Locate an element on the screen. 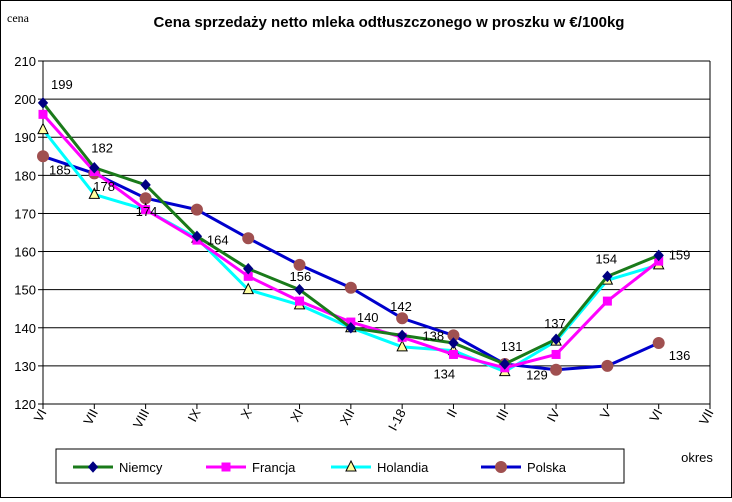 Image resolution: width=732 pixels, height=502 pixels. x-axis-label: okres is located at coordinates (697, 457).